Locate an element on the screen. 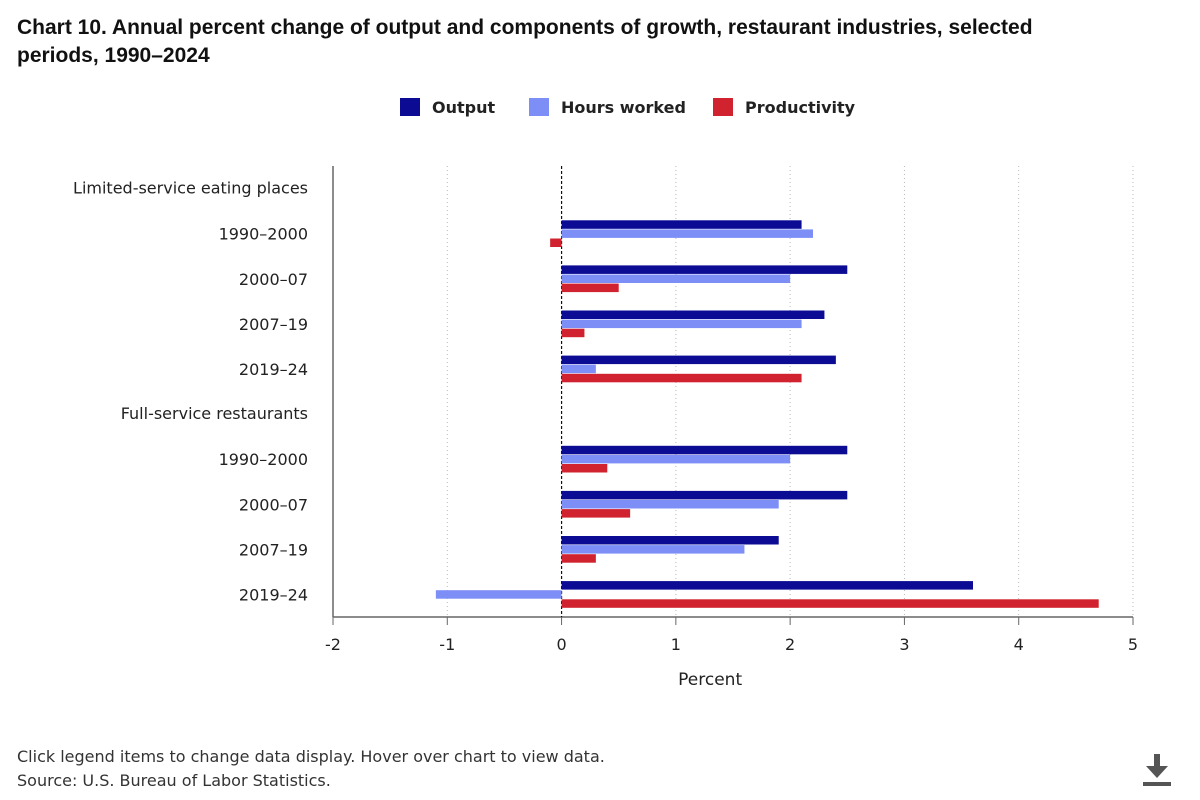 The image size is (1200, 800). x-tick-label: 4 is located at coordinates (1019, 644).